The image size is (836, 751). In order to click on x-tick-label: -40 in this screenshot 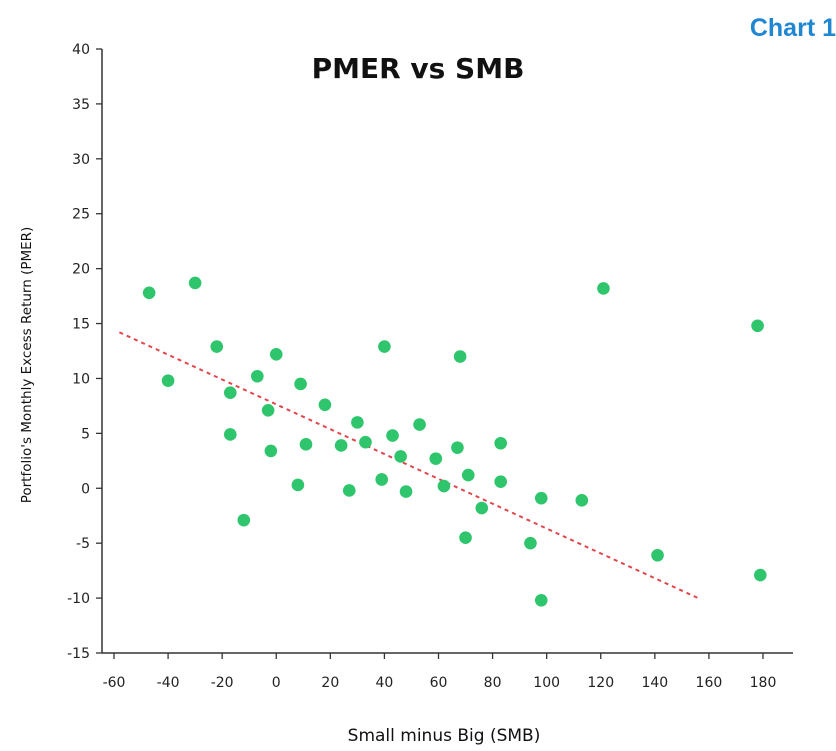, I will do `click(168, 683)`.